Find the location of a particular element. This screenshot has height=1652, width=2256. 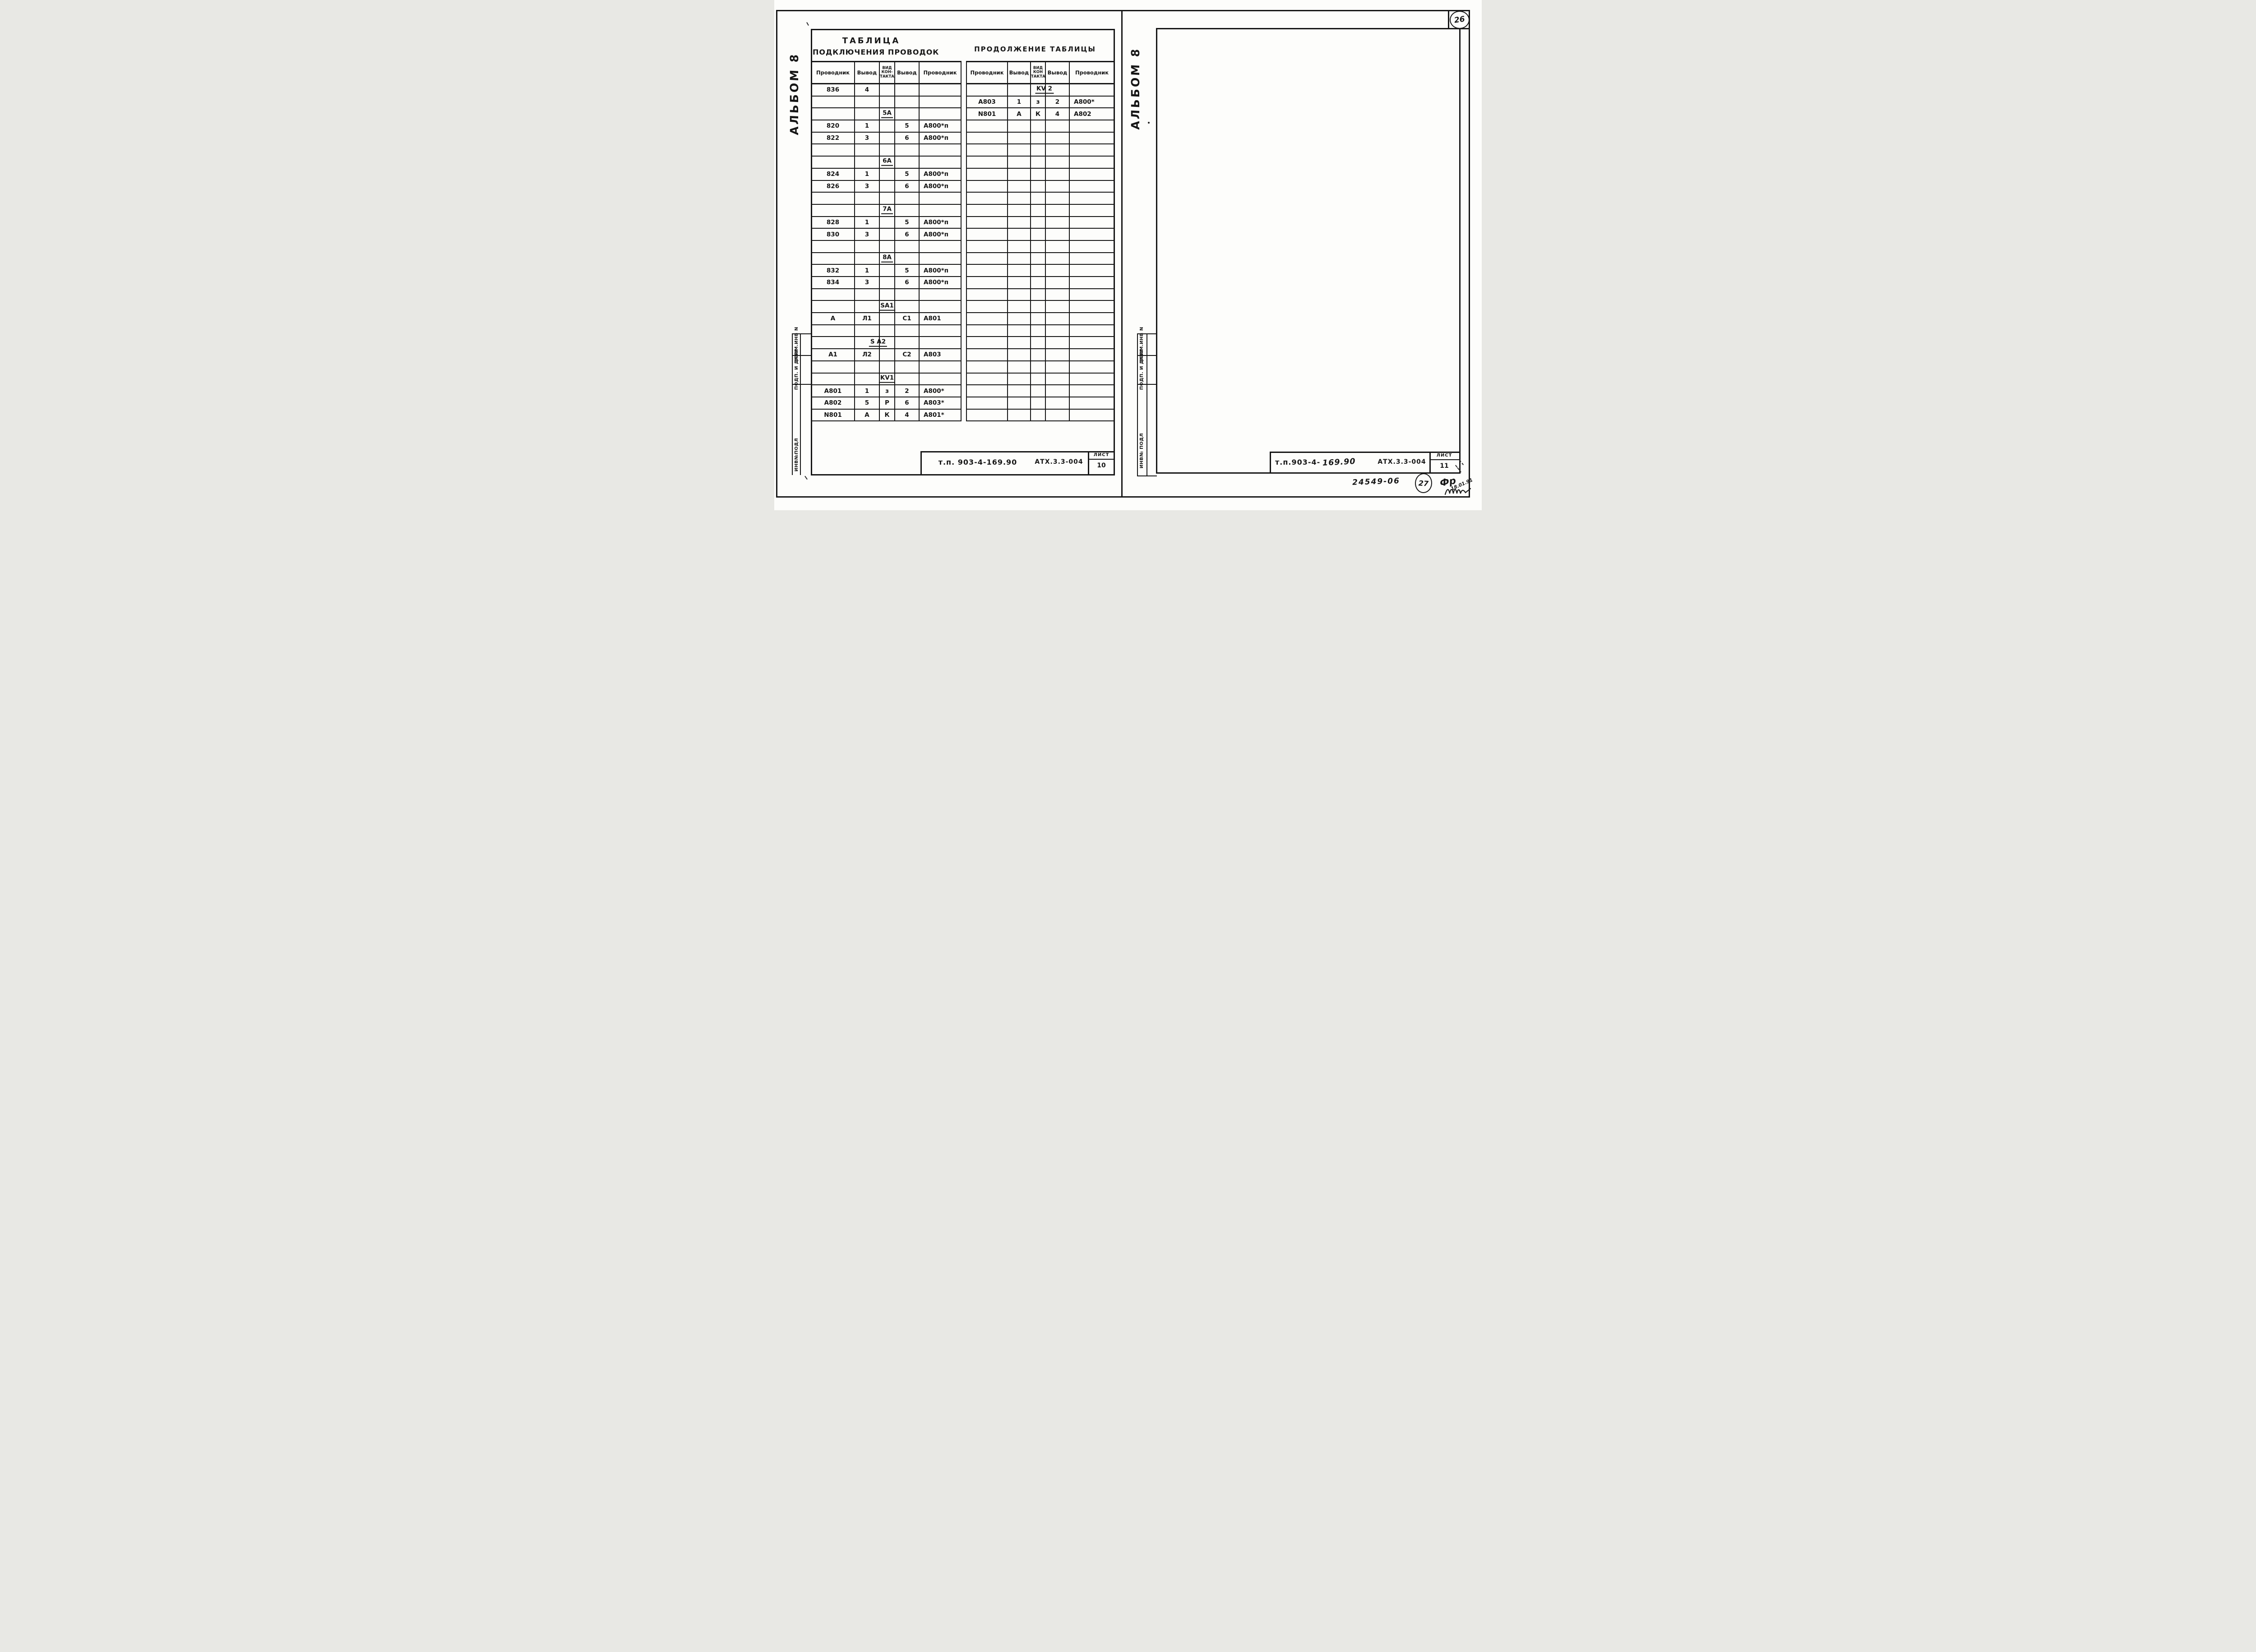

header-contact-line: ВИД is located at coordinates (887, 67).